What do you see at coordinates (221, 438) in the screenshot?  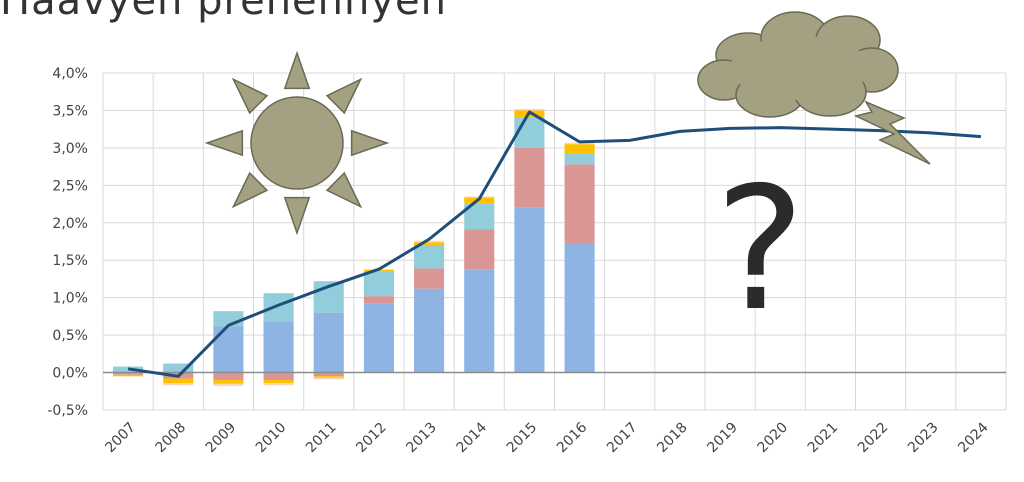 I see `x-tick-label: 2009` at bounding box center [221, 438].